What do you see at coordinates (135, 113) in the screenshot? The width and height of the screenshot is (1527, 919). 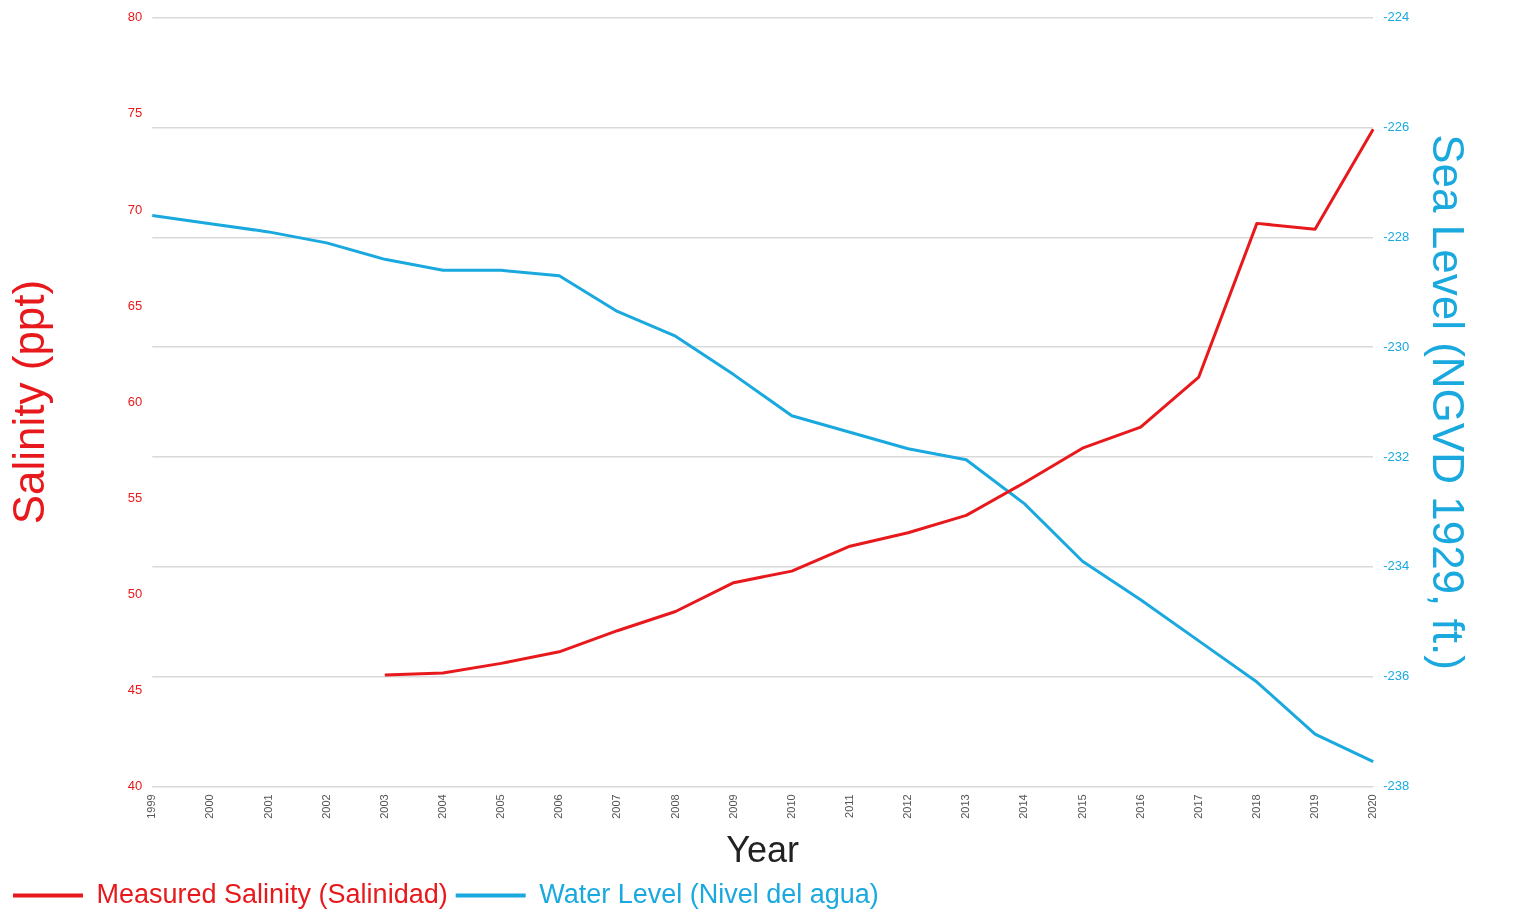 I see `y-tick-label: 75` at bounding box center [135, 113].